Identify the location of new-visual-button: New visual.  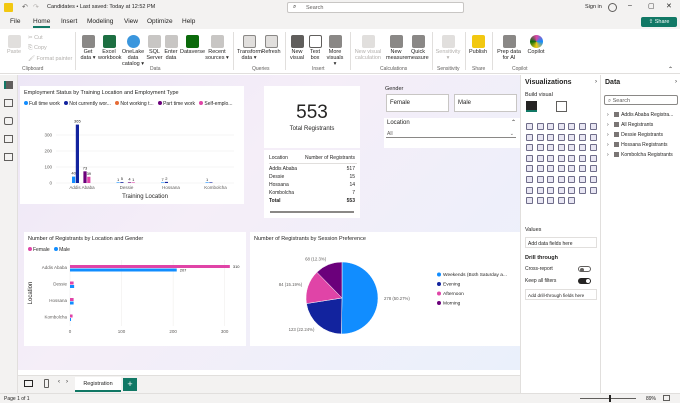
(297, 48).